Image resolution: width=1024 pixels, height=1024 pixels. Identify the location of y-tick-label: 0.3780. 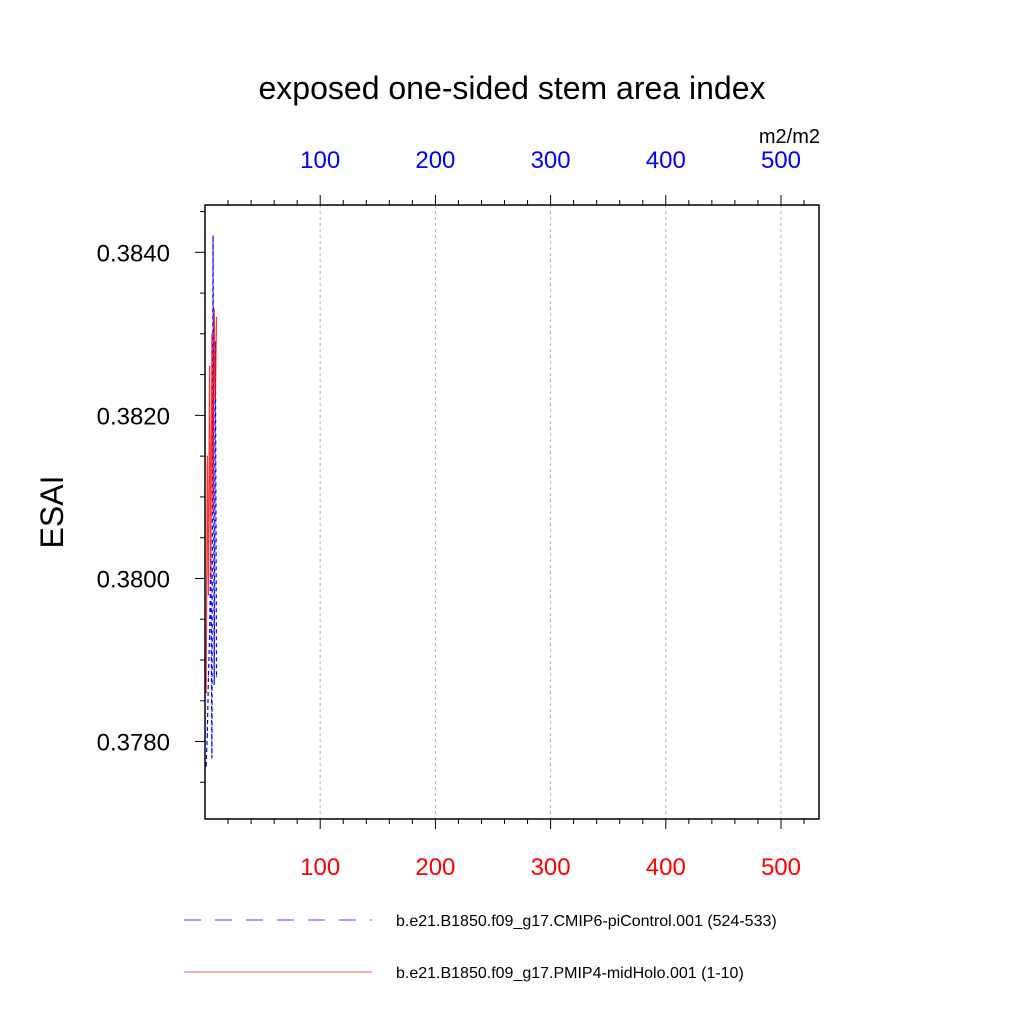
(133, 743).